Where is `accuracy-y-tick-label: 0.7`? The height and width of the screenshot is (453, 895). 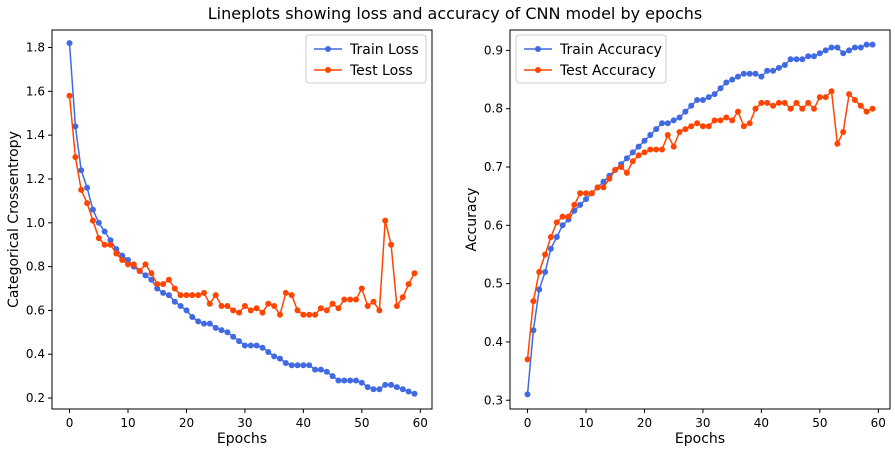
accuracy-y-tick-label: 0.7 is located at coordinates (493, 167).